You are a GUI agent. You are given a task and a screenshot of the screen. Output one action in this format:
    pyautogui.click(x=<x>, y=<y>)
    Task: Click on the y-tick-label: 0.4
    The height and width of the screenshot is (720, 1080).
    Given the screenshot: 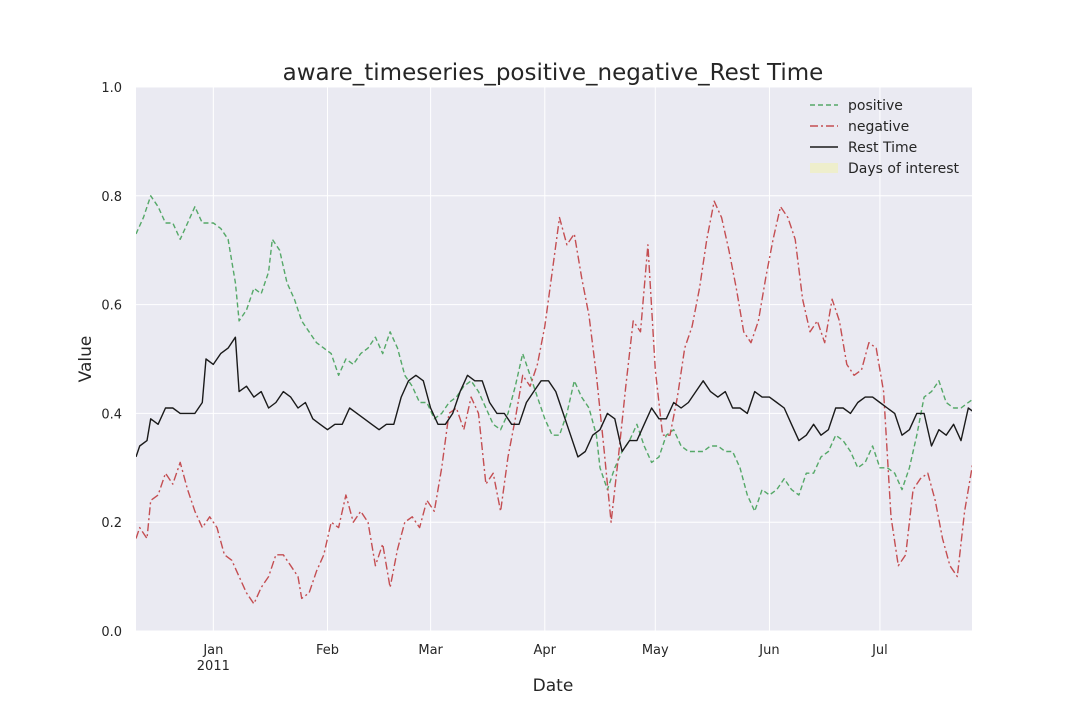 What is the action you would take?
    pyautogui.click(x=111, y=414)
    